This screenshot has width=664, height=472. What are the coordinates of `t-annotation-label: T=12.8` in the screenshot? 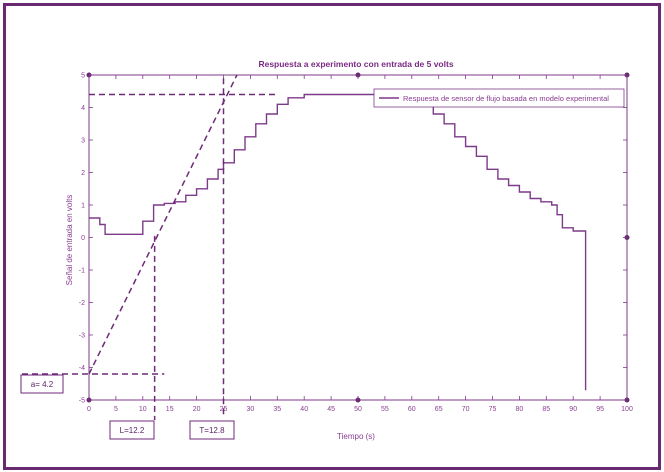 It's located at (212, 430).